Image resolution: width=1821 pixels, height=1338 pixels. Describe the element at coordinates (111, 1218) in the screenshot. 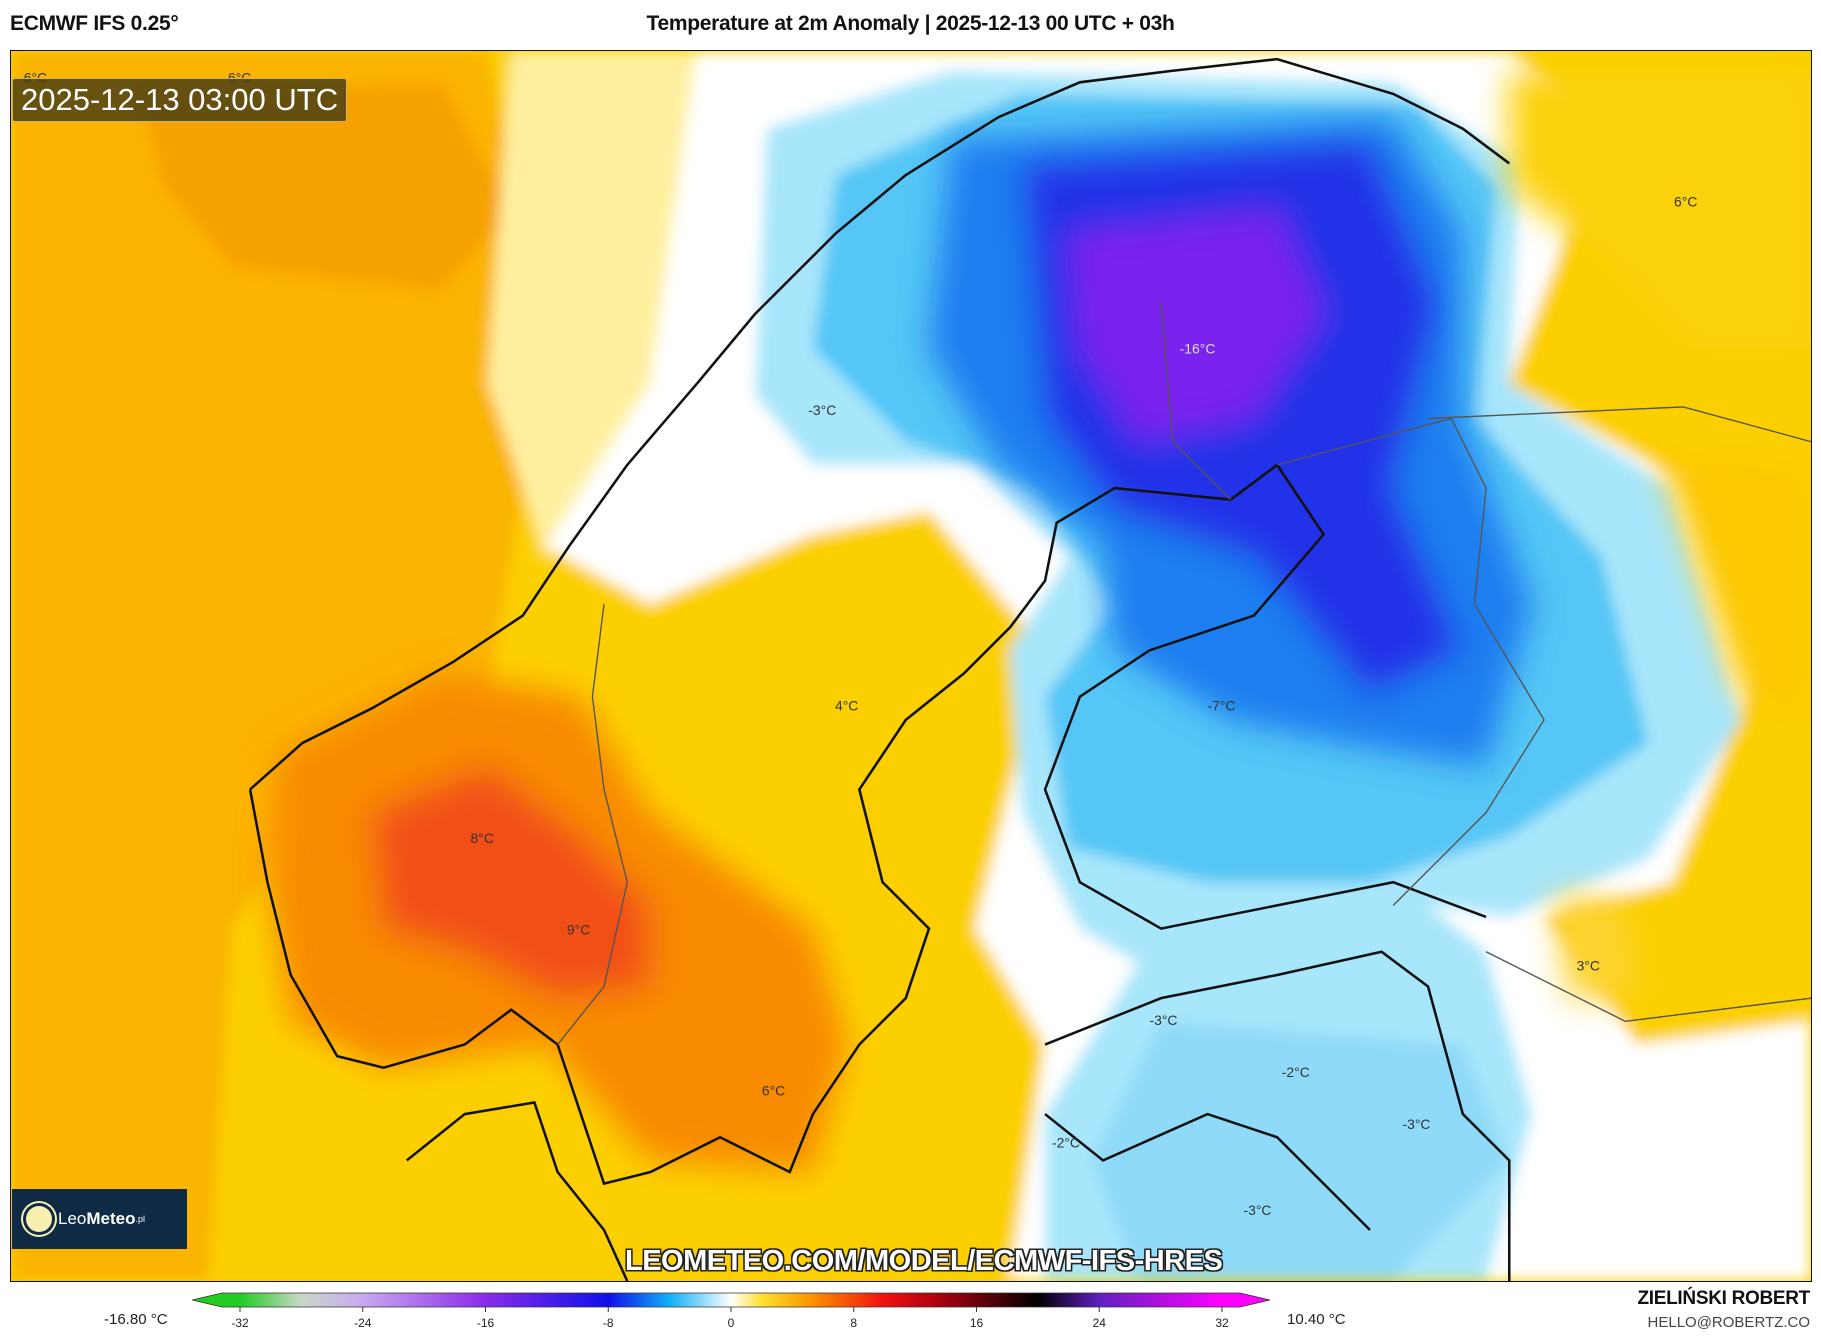

I see `logo-text-meteo: Meteo` at that location.